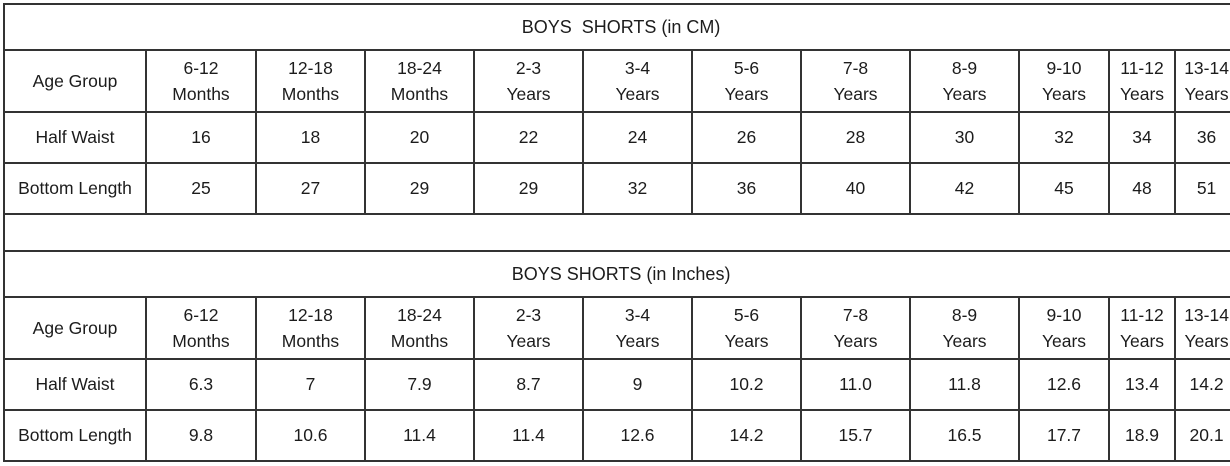 Image resolution: width=1230 pixels, height=466 pixels. What do you see at coordinates (310, 328) in the screenshot?
I see `inches-age-col-1: 12-18 Months` at bounding box center [310, 328].